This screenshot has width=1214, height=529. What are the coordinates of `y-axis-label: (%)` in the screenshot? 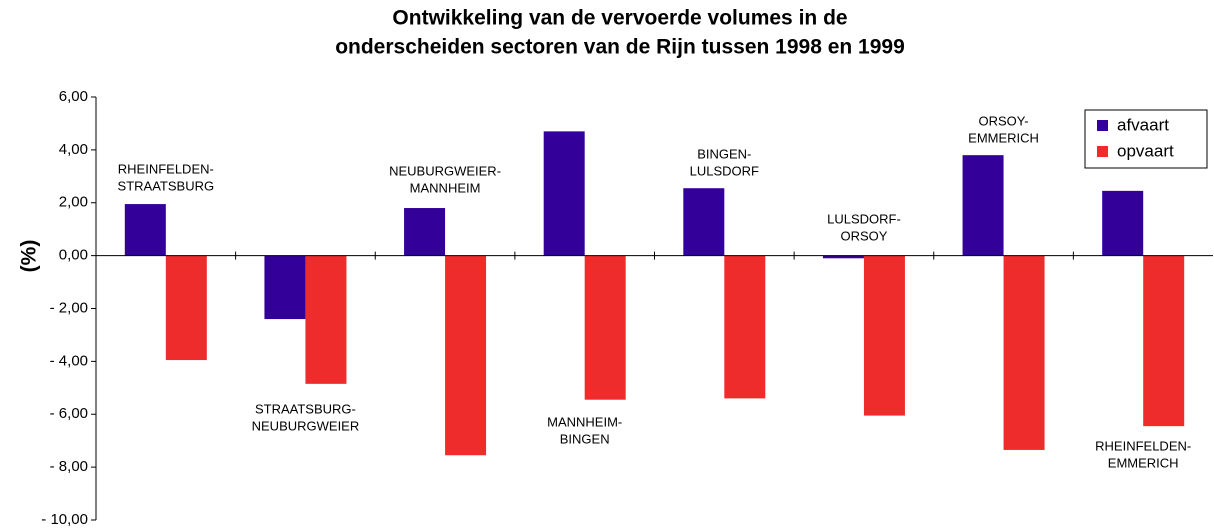 It's located at (29, 256).